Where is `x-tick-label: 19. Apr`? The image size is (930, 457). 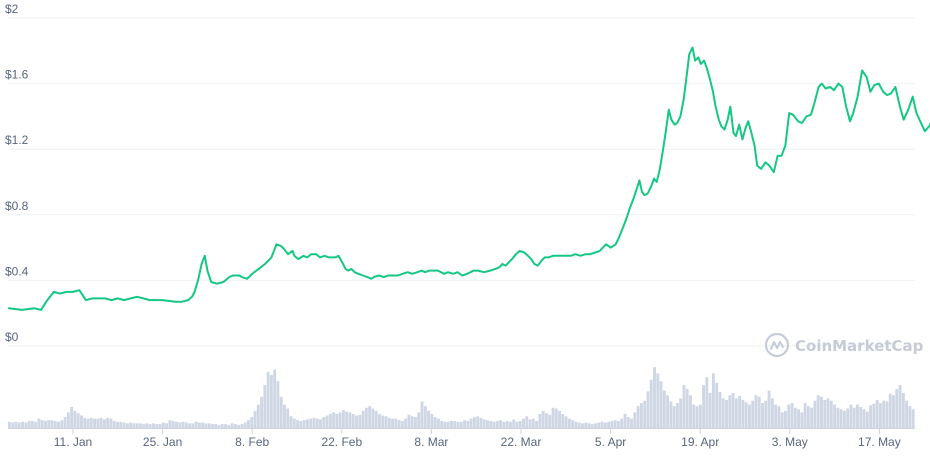 x-tick-label: 19. Apr is located at coordinates (700, 442).